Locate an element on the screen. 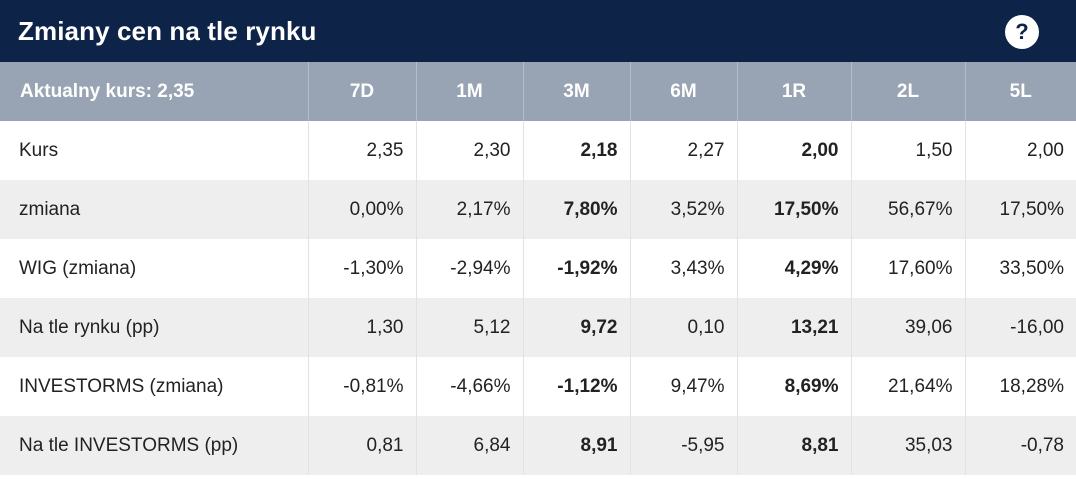 This screenshot has height=479, width=1076. value-cell: -1,92% is located at coordinates (577, 268).